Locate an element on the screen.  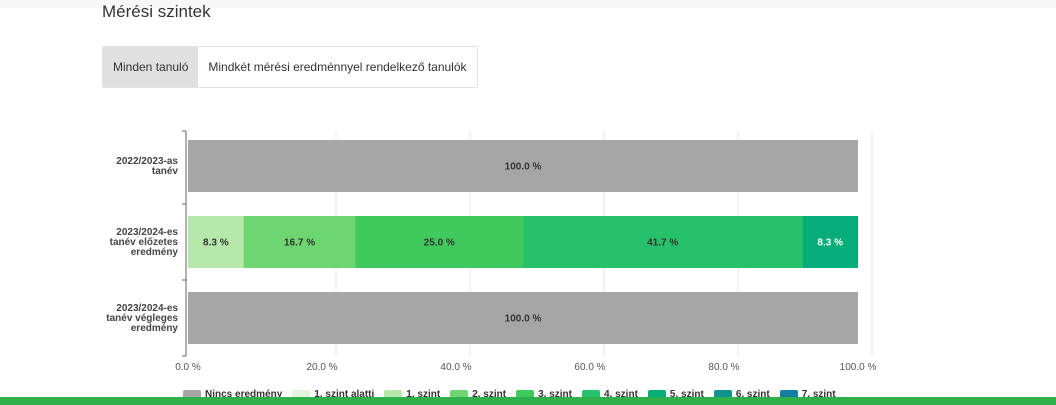
category-label: 2023/2024-es tanév végleges eredmény is located at coordinates (142, 318).